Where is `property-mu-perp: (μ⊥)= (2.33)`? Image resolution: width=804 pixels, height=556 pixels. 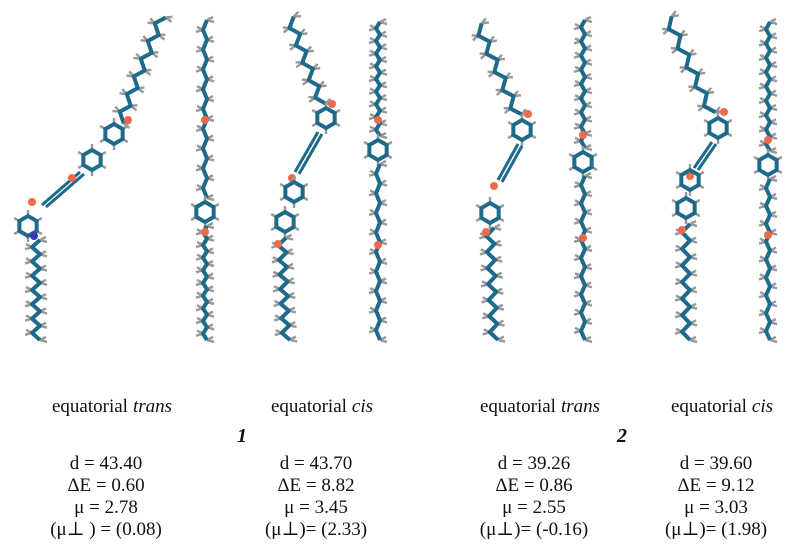
property-mu-perp: (μ⊥)= (2.33) is located at coordinates (316, 529).